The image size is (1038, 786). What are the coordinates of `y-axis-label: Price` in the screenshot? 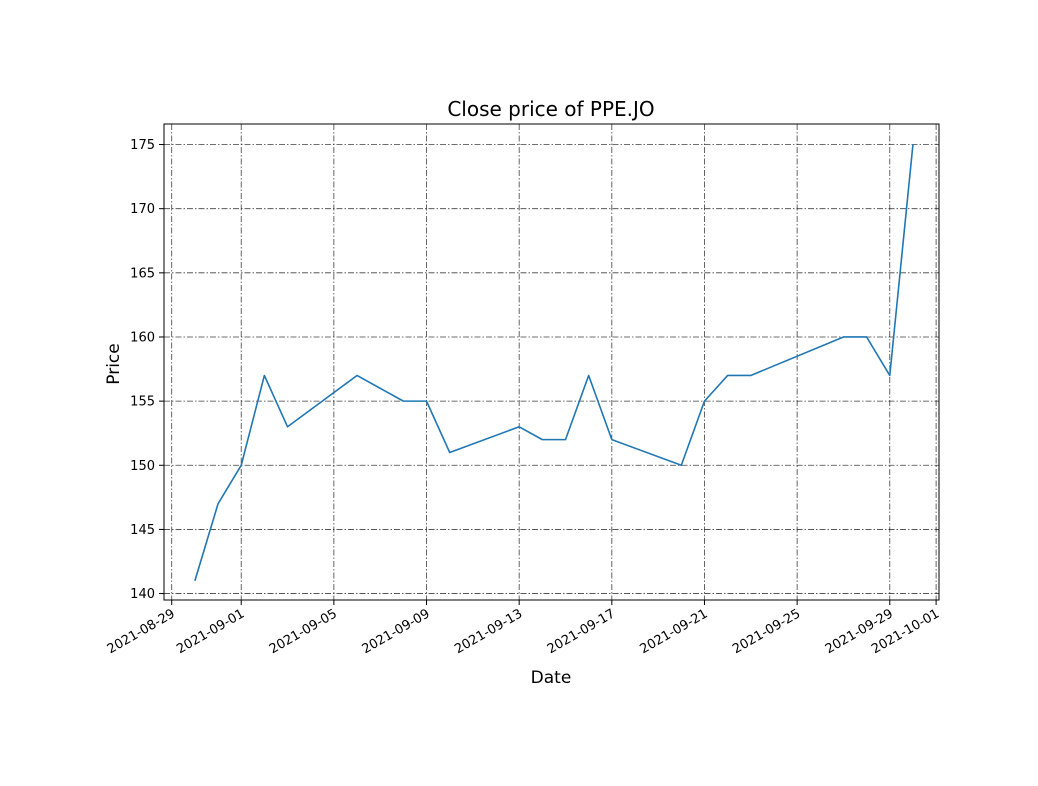 It's located at (114, 363).